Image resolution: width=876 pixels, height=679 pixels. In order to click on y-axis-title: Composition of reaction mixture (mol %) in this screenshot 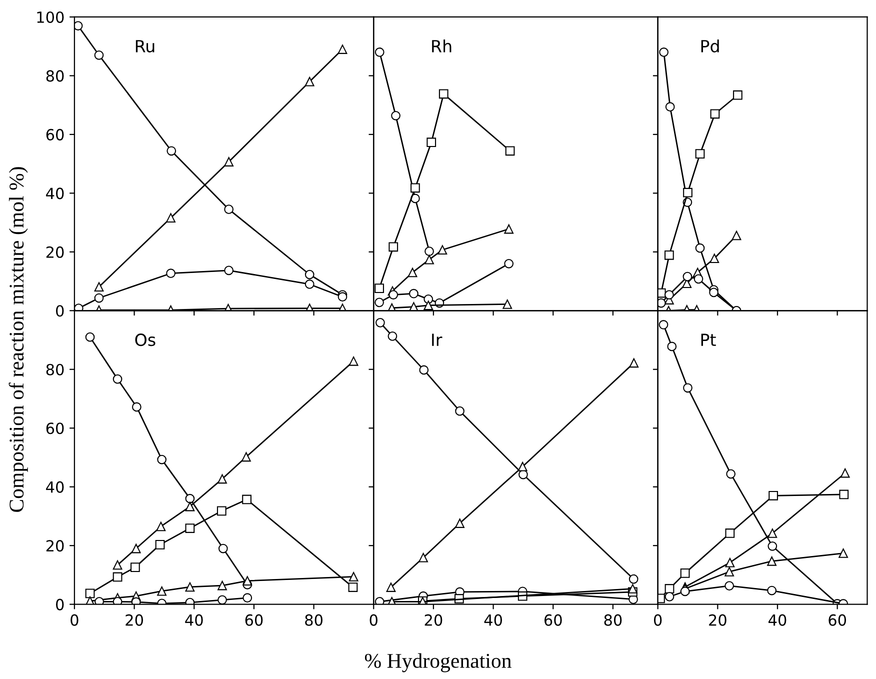, I will do `click(18, 339)`.